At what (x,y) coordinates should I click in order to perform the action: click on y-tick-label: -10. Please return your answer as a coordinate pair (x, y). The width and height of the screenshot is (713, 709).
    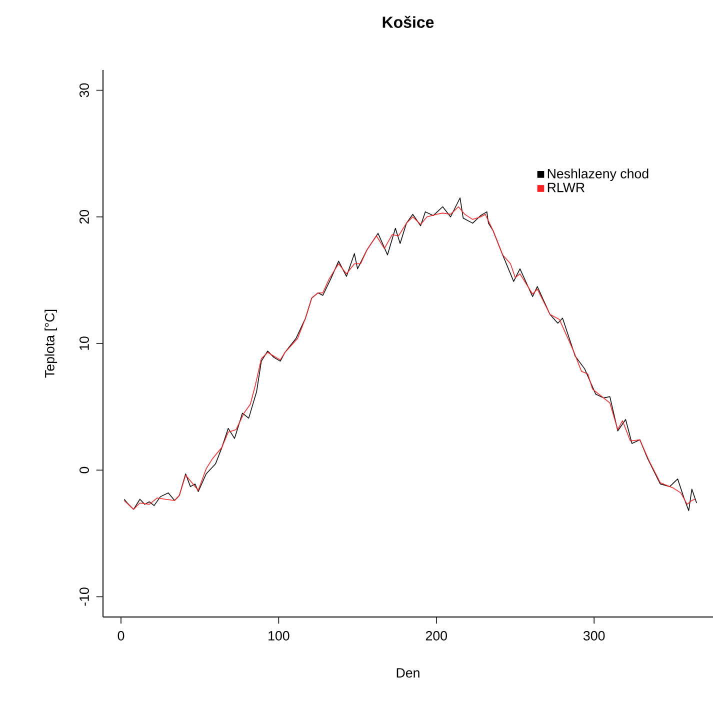
    Looking at the image, I should click on (84, 597).